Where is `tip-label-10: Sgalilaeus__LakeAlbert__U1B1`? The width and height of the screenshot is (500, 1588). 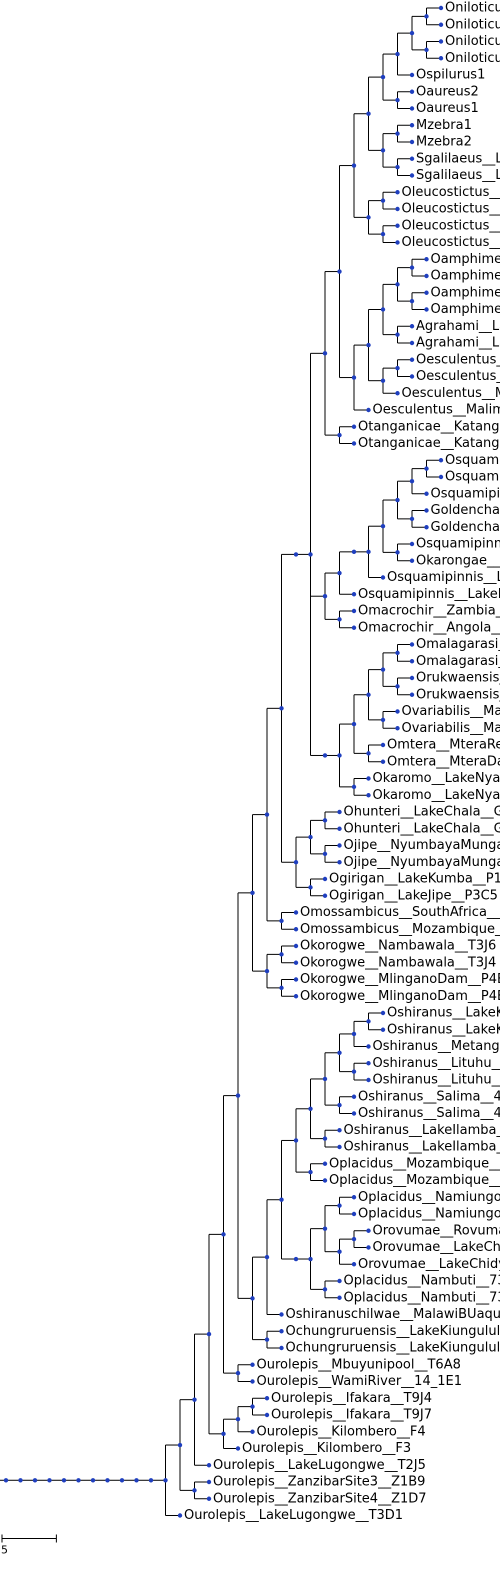
tip-label-10: Sgalilaeus__LakeAlbert__U1B1 is located at coordinates (458, 175).